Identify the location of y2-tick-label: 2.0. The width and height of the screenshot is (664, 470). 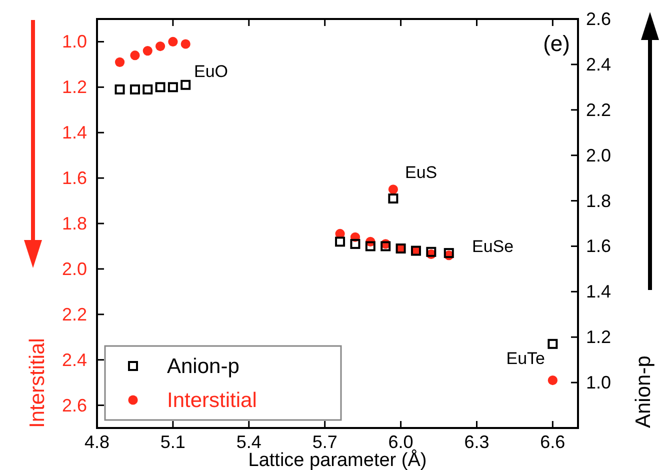
(599, 155).